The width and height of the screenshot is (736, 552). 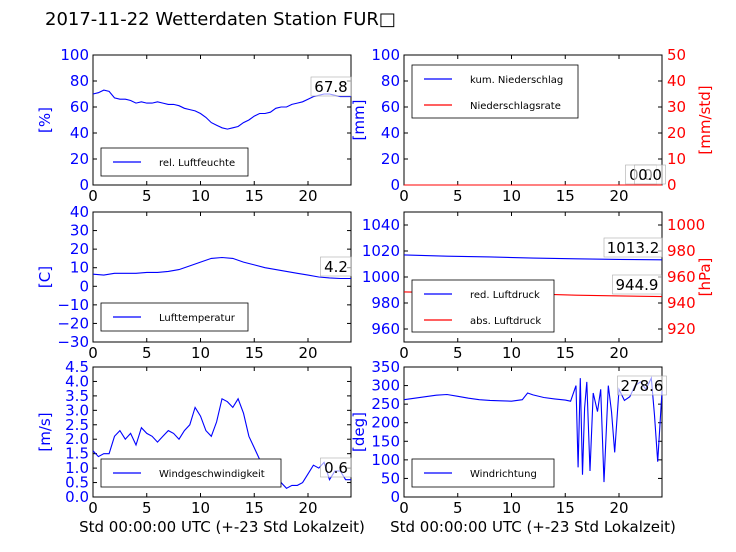 I want to click on value-annotation: 1013.2, so click(x=633, y=248).